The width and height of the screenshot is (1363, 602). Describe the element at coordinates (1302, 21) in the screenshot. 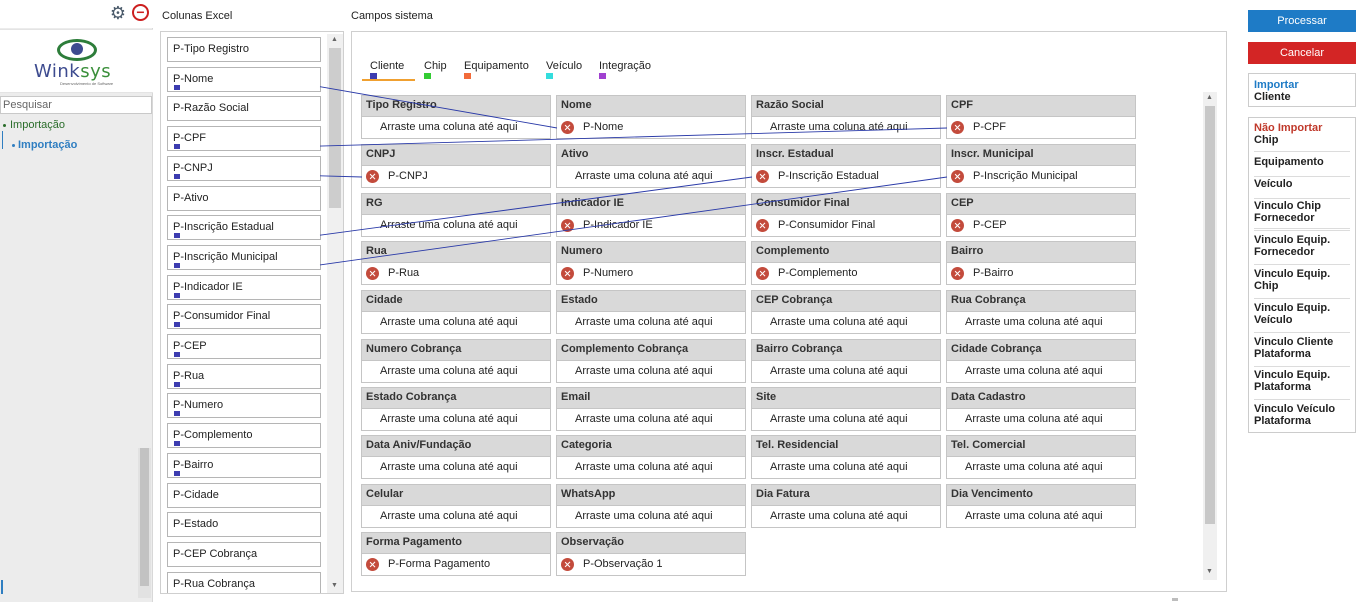

I see `process-button: Processar` at that location.